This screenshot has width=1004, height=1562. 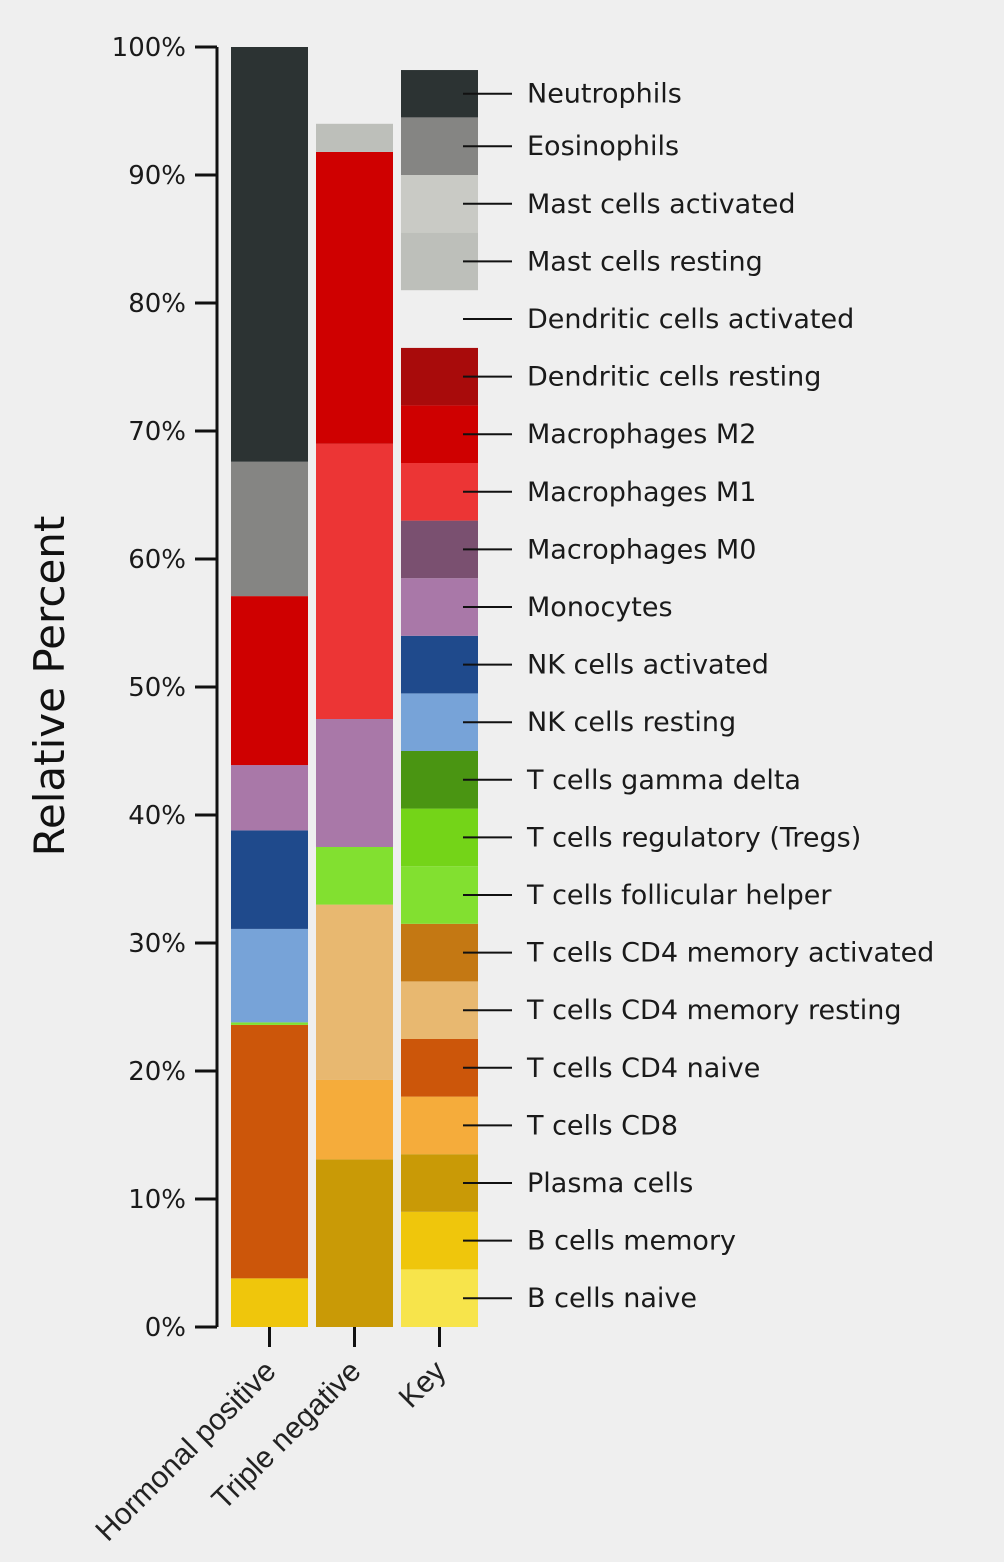 What do you see at coordinates (354, 297) in the screenshot?
I see `bar-segment-triple-negative-macrophages-m2` at bounding box center [354, 297].